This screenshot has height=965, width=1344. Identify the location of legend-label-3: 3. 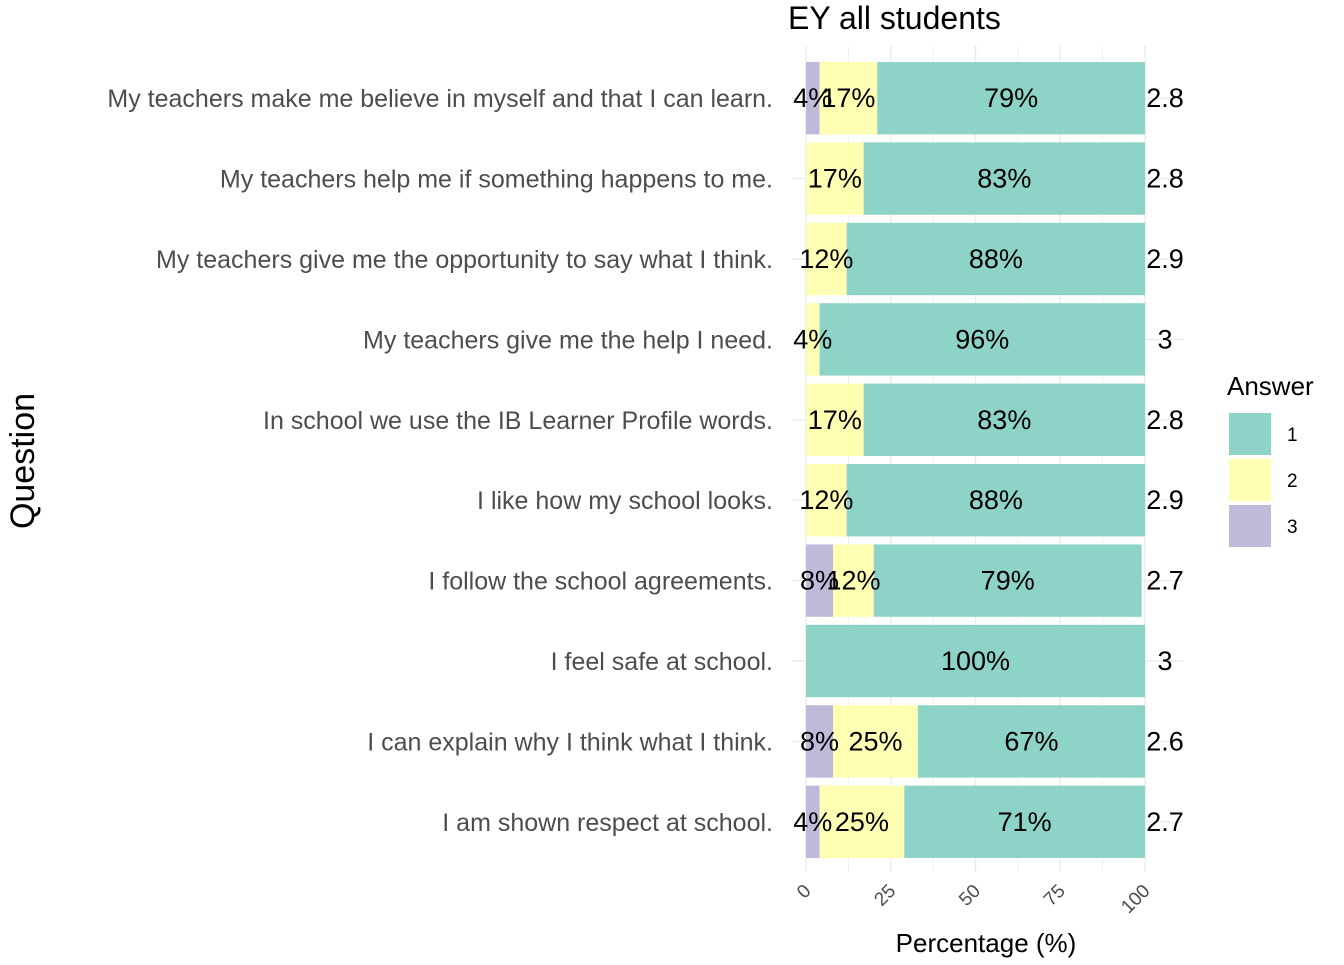
(1292, 527).